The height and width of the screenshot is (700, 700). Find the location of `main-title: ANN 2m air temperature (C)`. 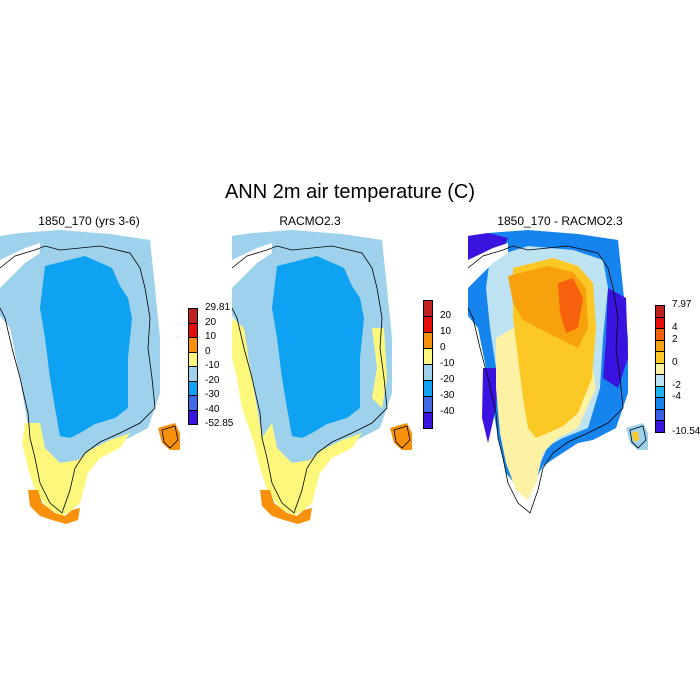

main-title: ANN 2m air temperature (C) is located at coordinates (350, 192).